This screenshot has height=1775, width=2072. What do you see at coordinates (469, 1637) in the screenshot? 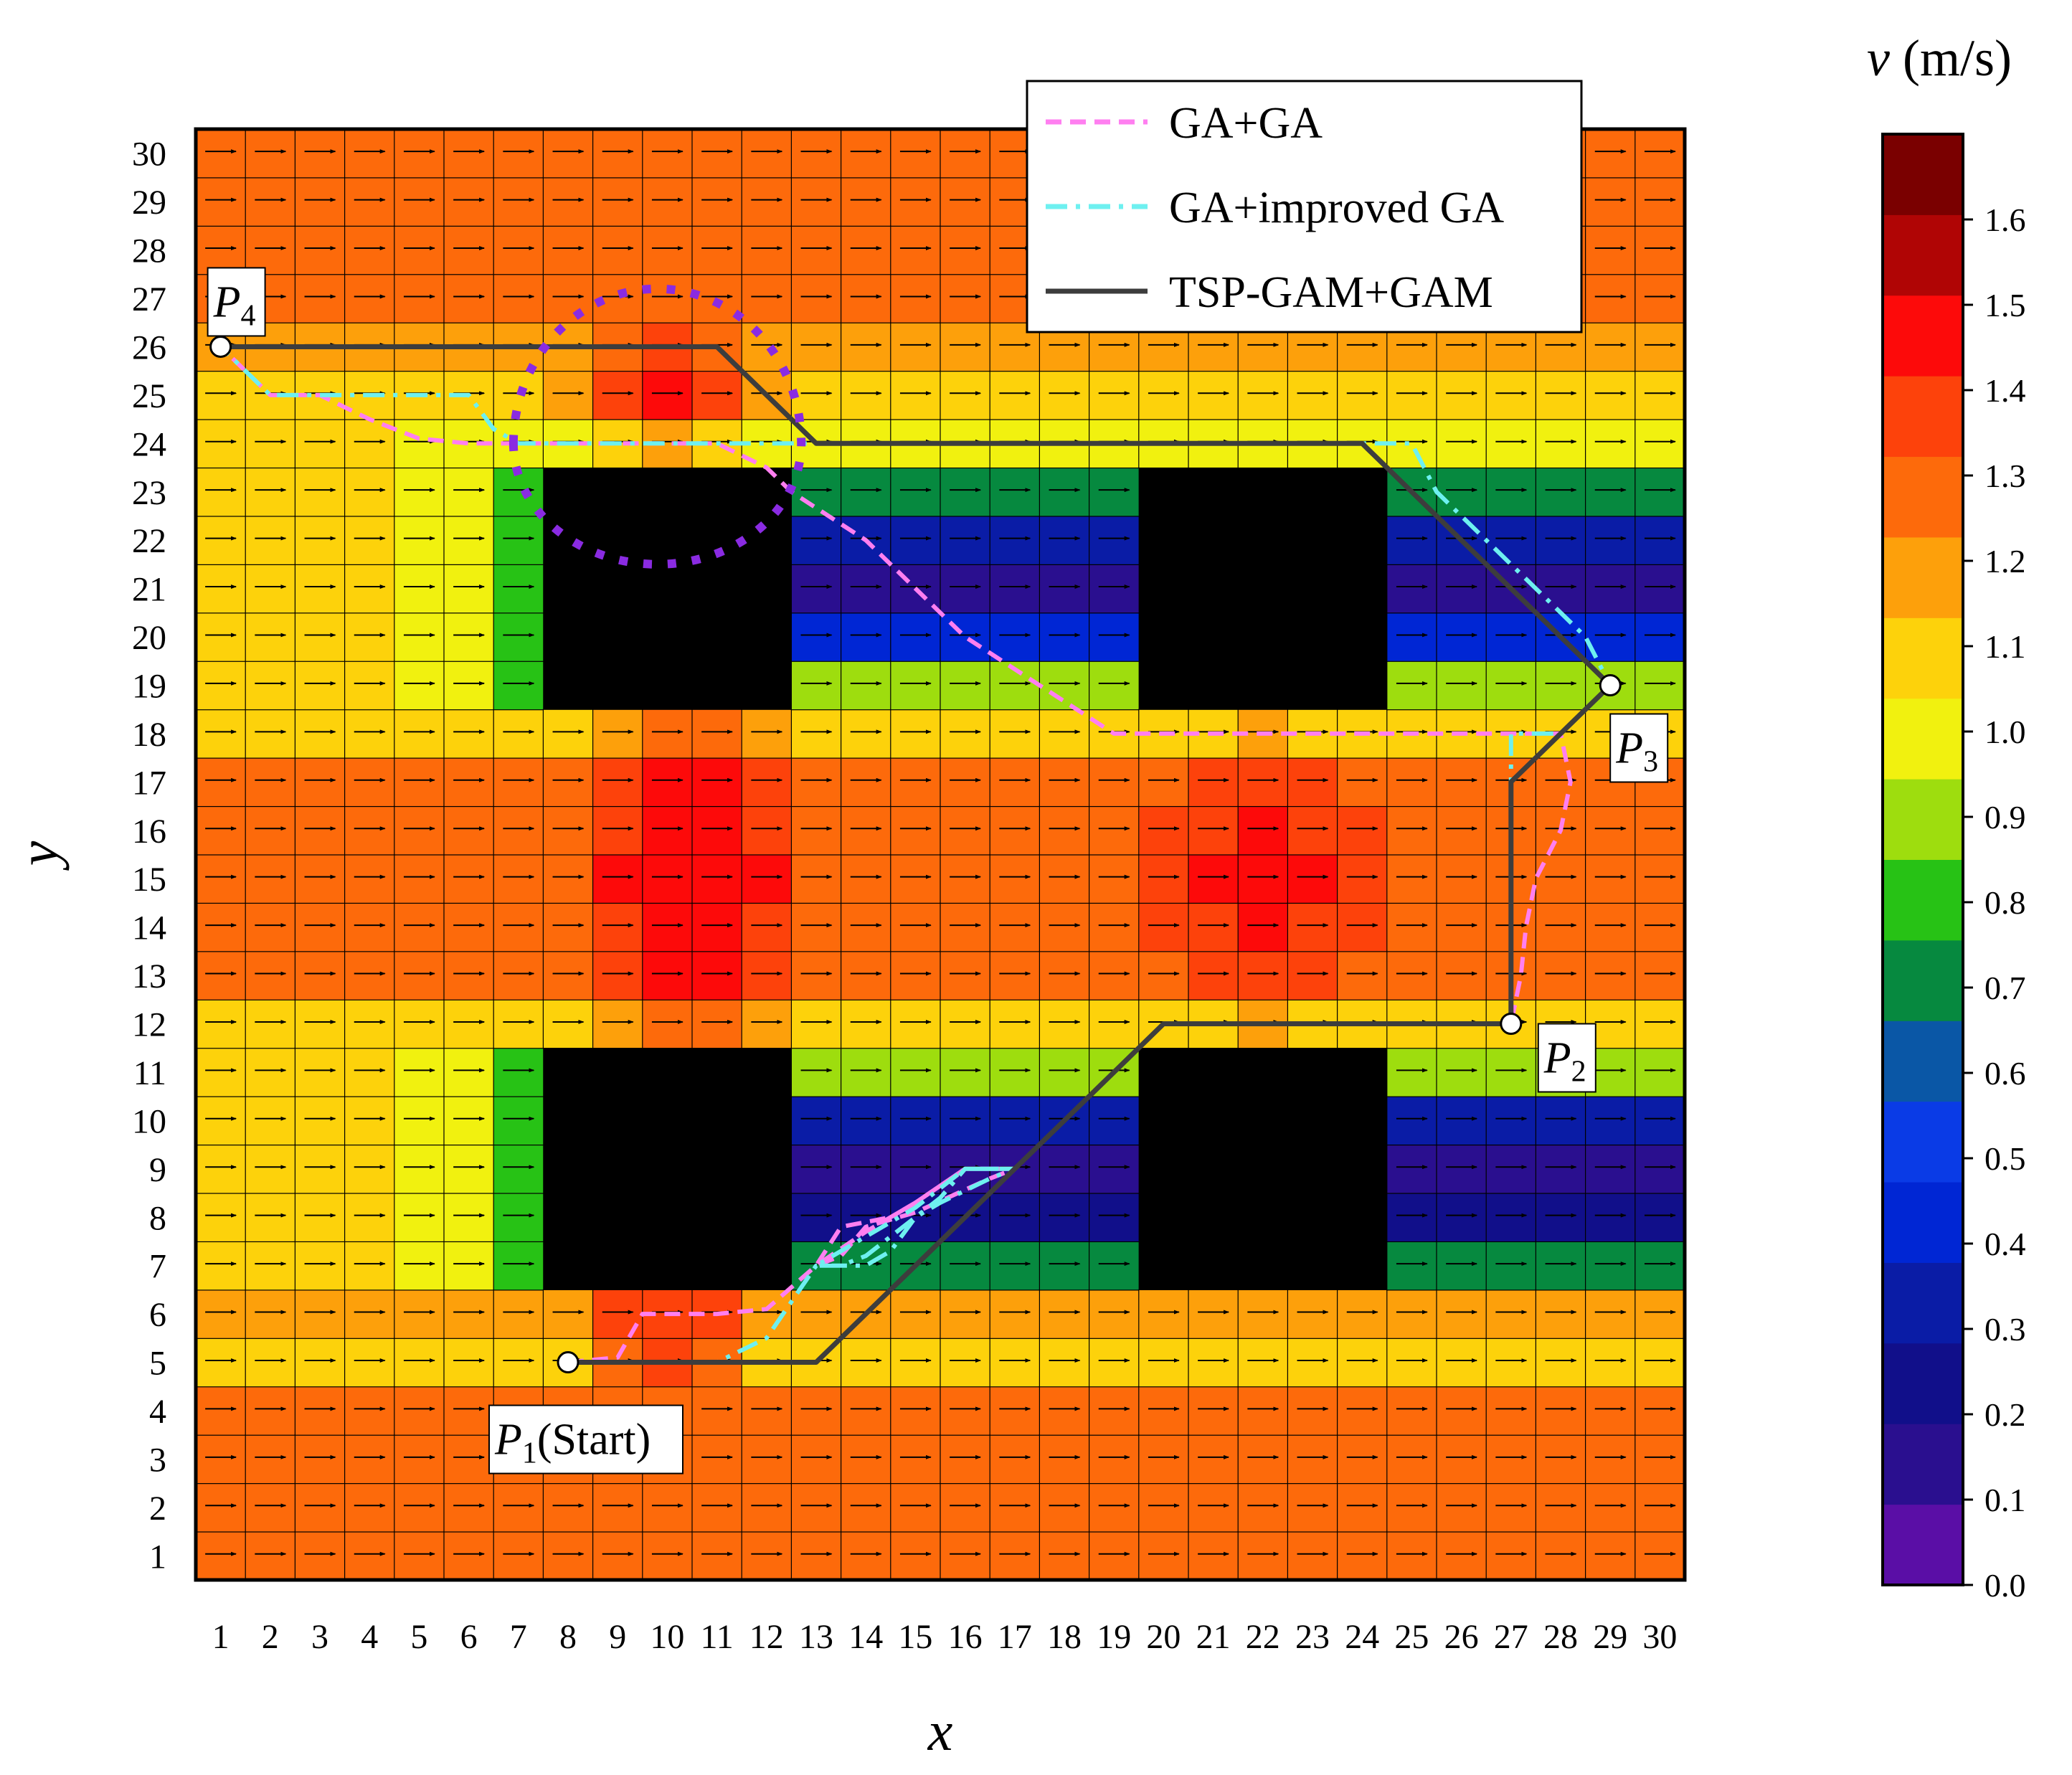
I see `x-tick-label: 6` at bounding box center [469, 1637].